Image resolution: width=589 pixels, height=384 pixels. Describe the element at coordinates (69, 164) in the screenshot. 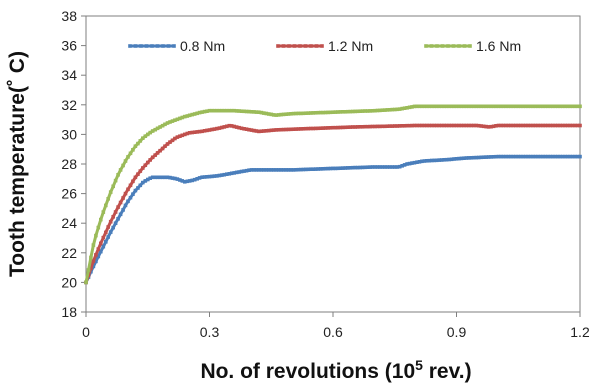

I see `y-tick-label: 28` at that location.